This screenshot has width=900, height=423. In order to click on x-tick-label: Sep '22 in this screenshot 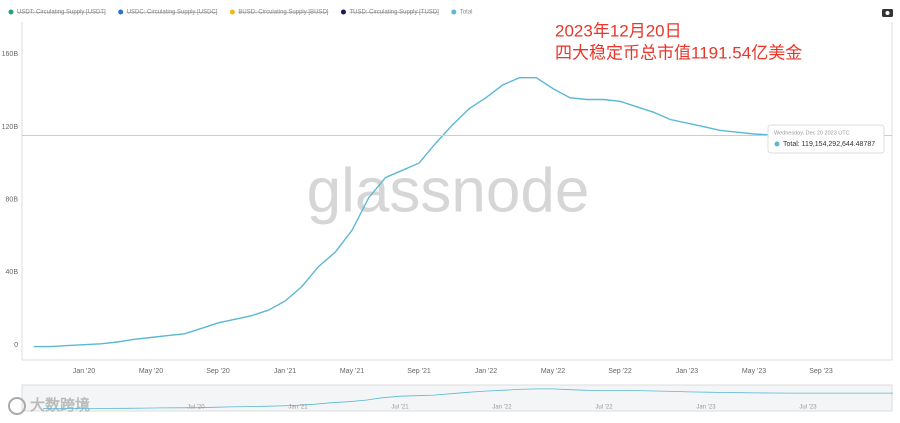, I will do `click(620, 371)`.